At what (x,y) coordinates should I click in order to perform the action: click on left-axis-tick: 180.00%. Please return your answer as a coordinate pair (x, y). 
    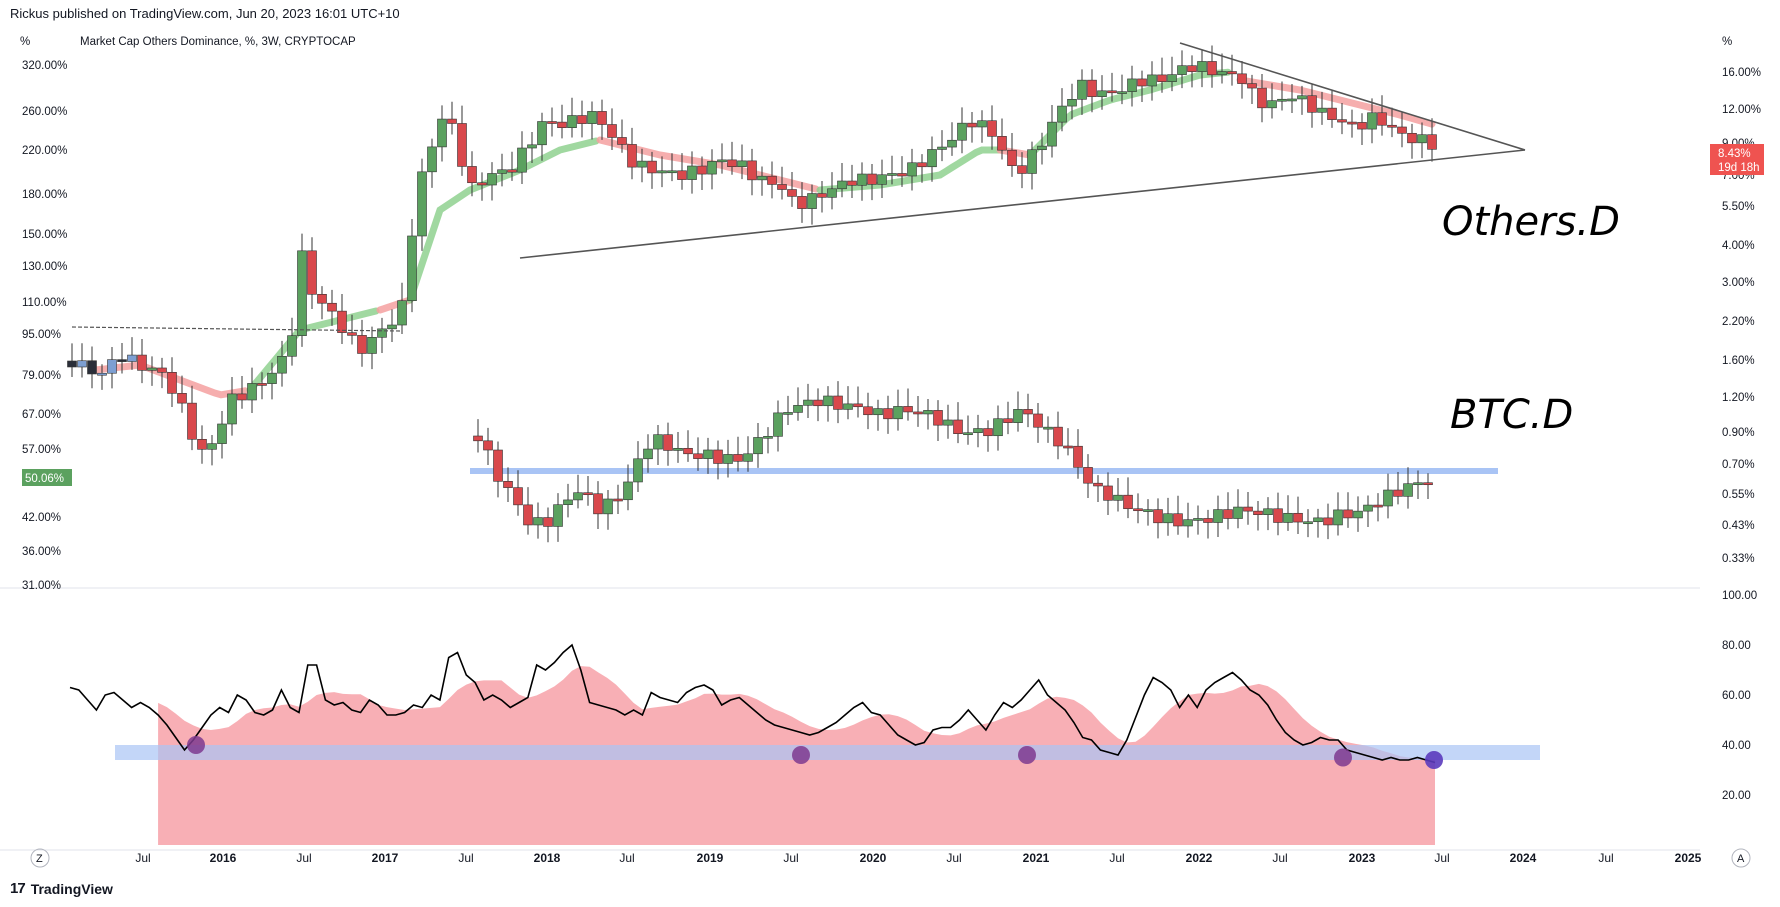
    Looking at the image, I should click on (44, 195).